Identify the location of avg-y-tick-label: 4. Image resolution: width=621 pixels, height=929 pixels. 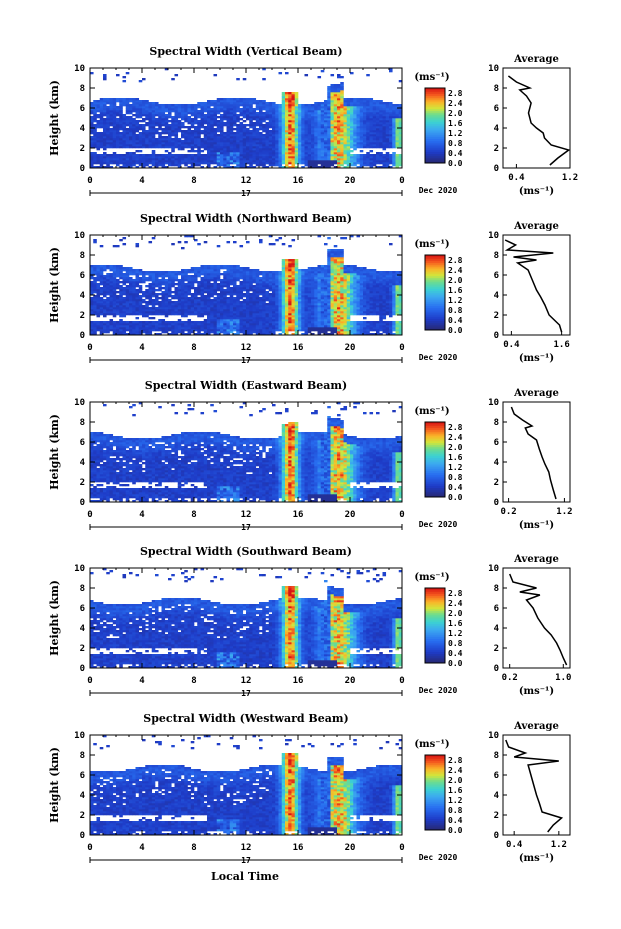
(497, 629).